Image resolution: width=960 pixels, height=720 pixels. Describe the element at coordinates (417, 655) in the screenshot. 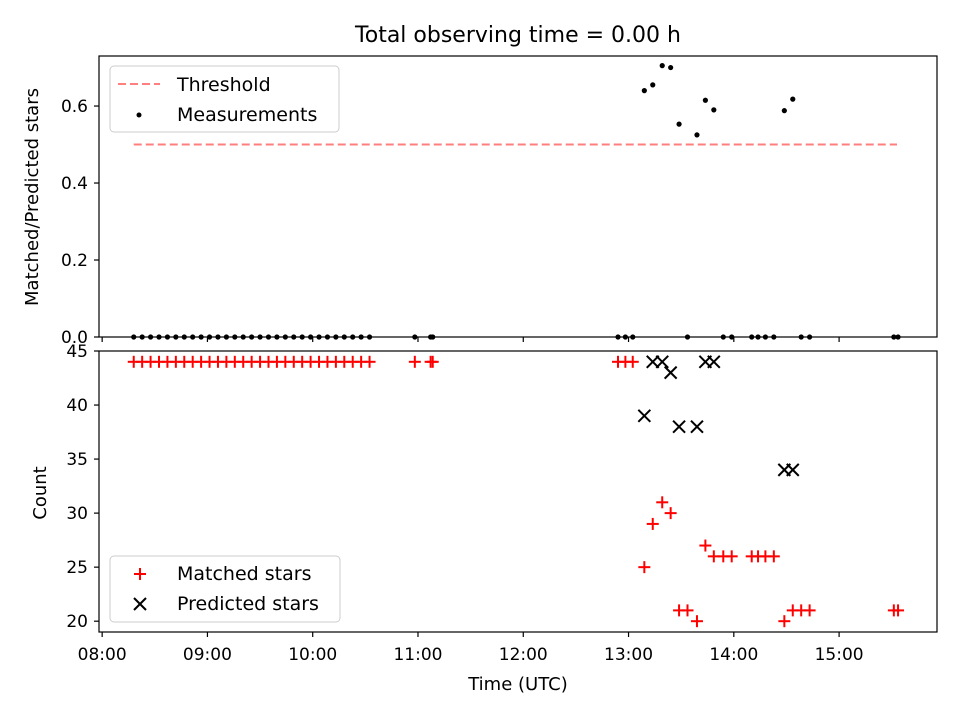

I see `bottom-x-tick-label: 11:00` at that location.